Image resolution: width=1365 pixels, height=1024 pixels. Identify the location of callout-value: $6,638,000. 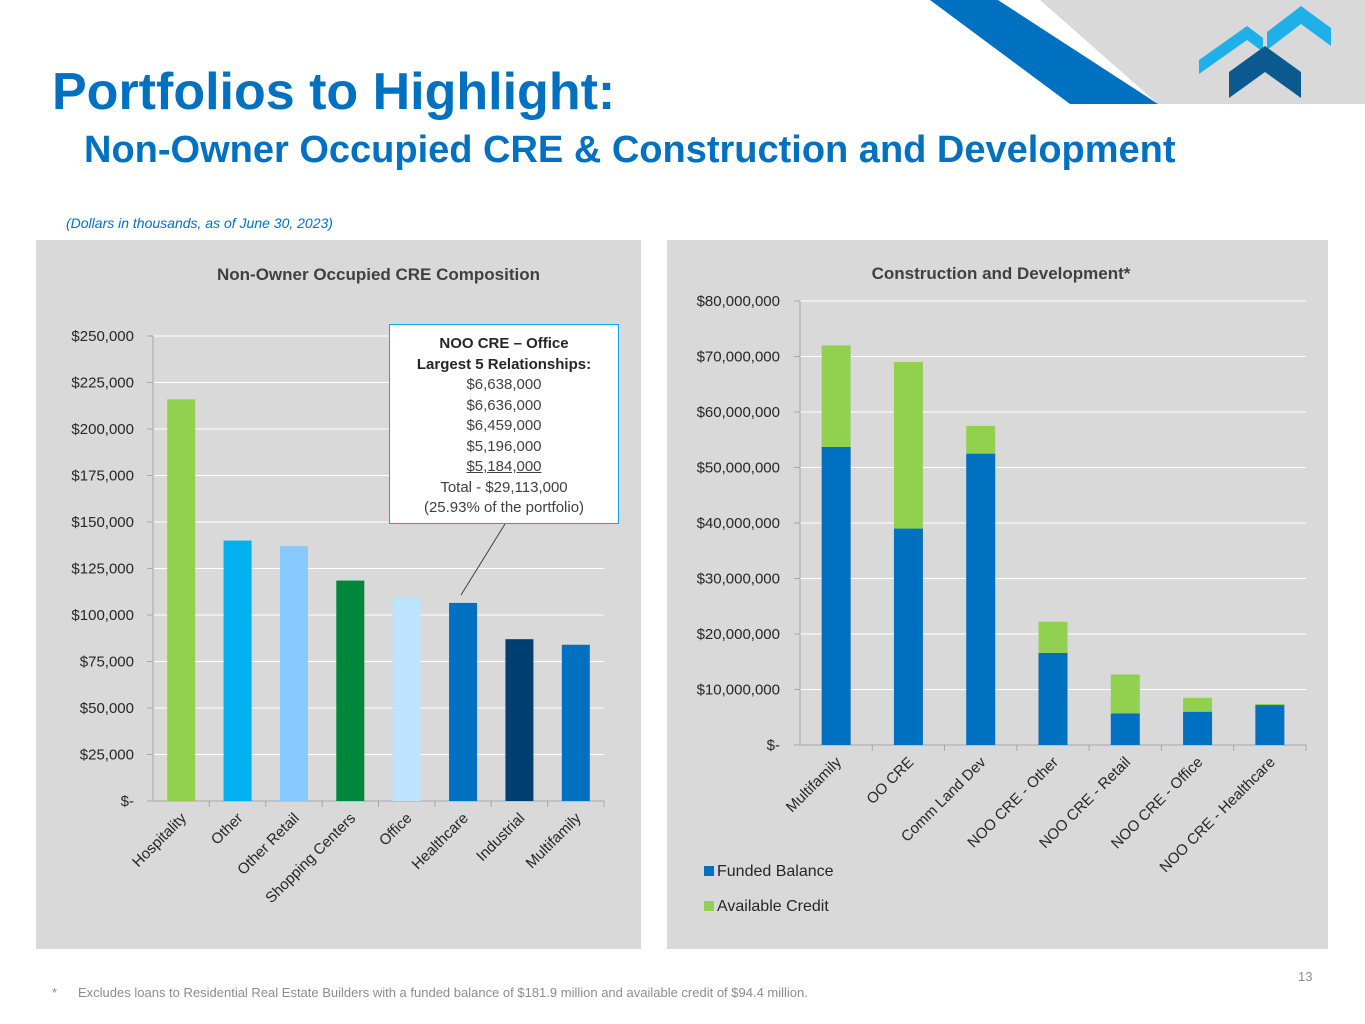
(504, 384).